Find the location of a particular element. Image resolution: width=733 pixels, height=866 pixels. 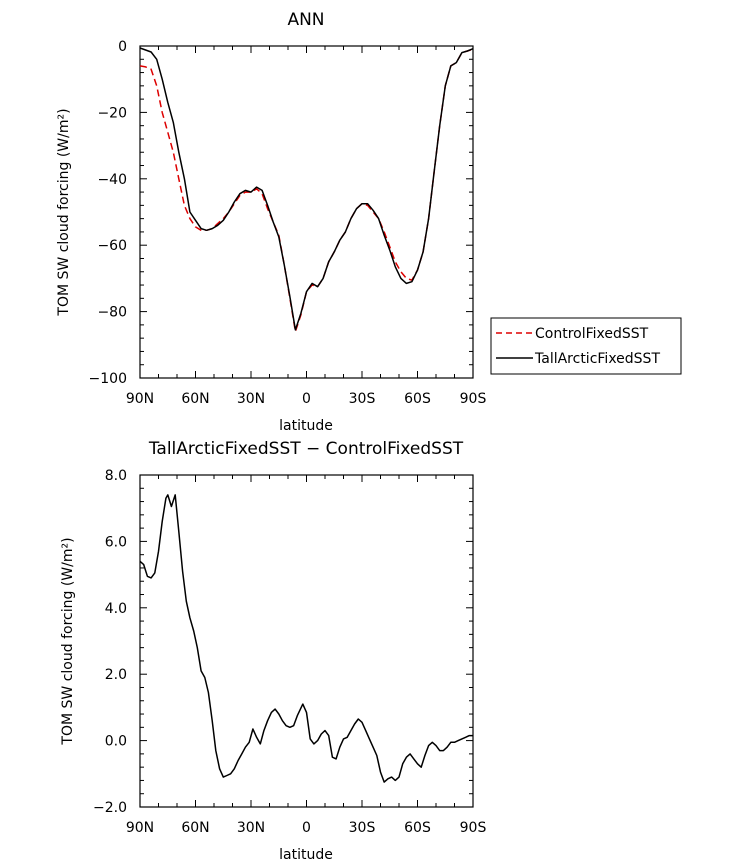

y-tick-label: 8.0 is located at coordinates (116, 476).